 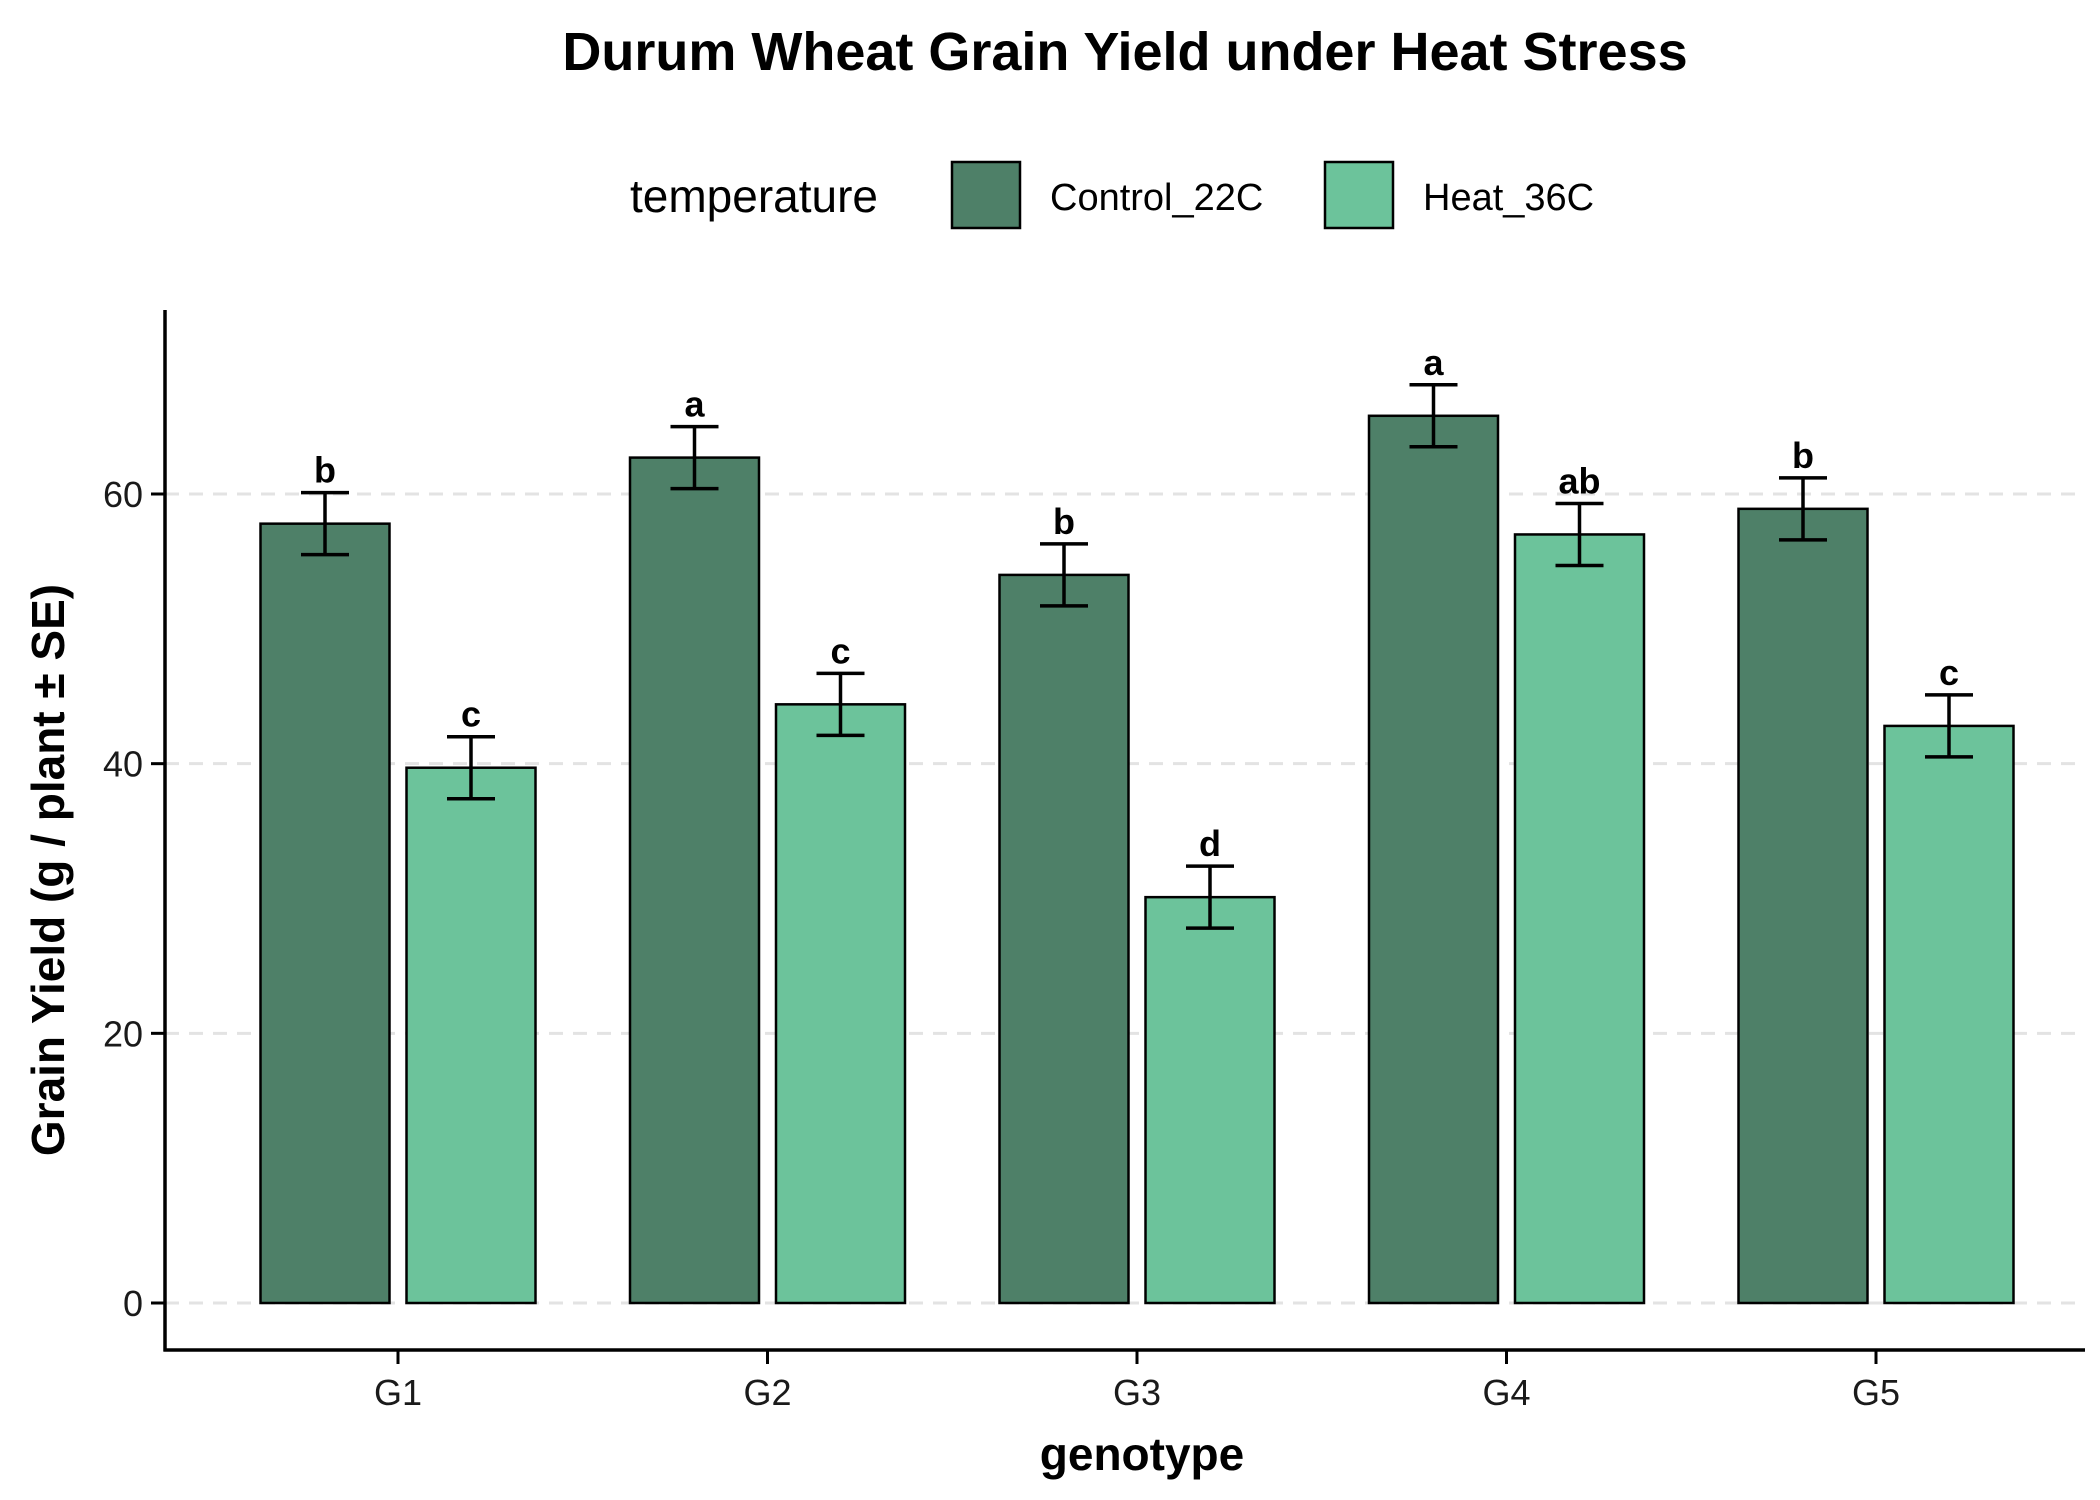 What do you see at coordinates (1433, 362) in the screenshot?
I see `significance-label-G4-Control_22C: a` at bounding box center [1433, 362].